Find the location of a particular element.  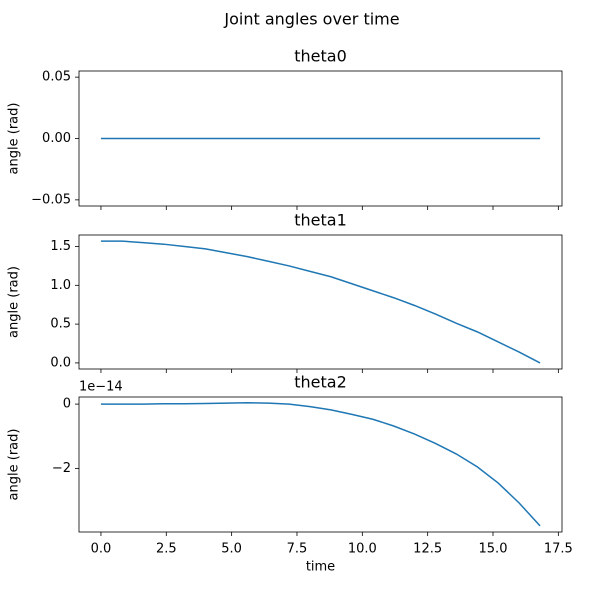

x-tick-label: 10.0 is located at coordinates (362, 549).